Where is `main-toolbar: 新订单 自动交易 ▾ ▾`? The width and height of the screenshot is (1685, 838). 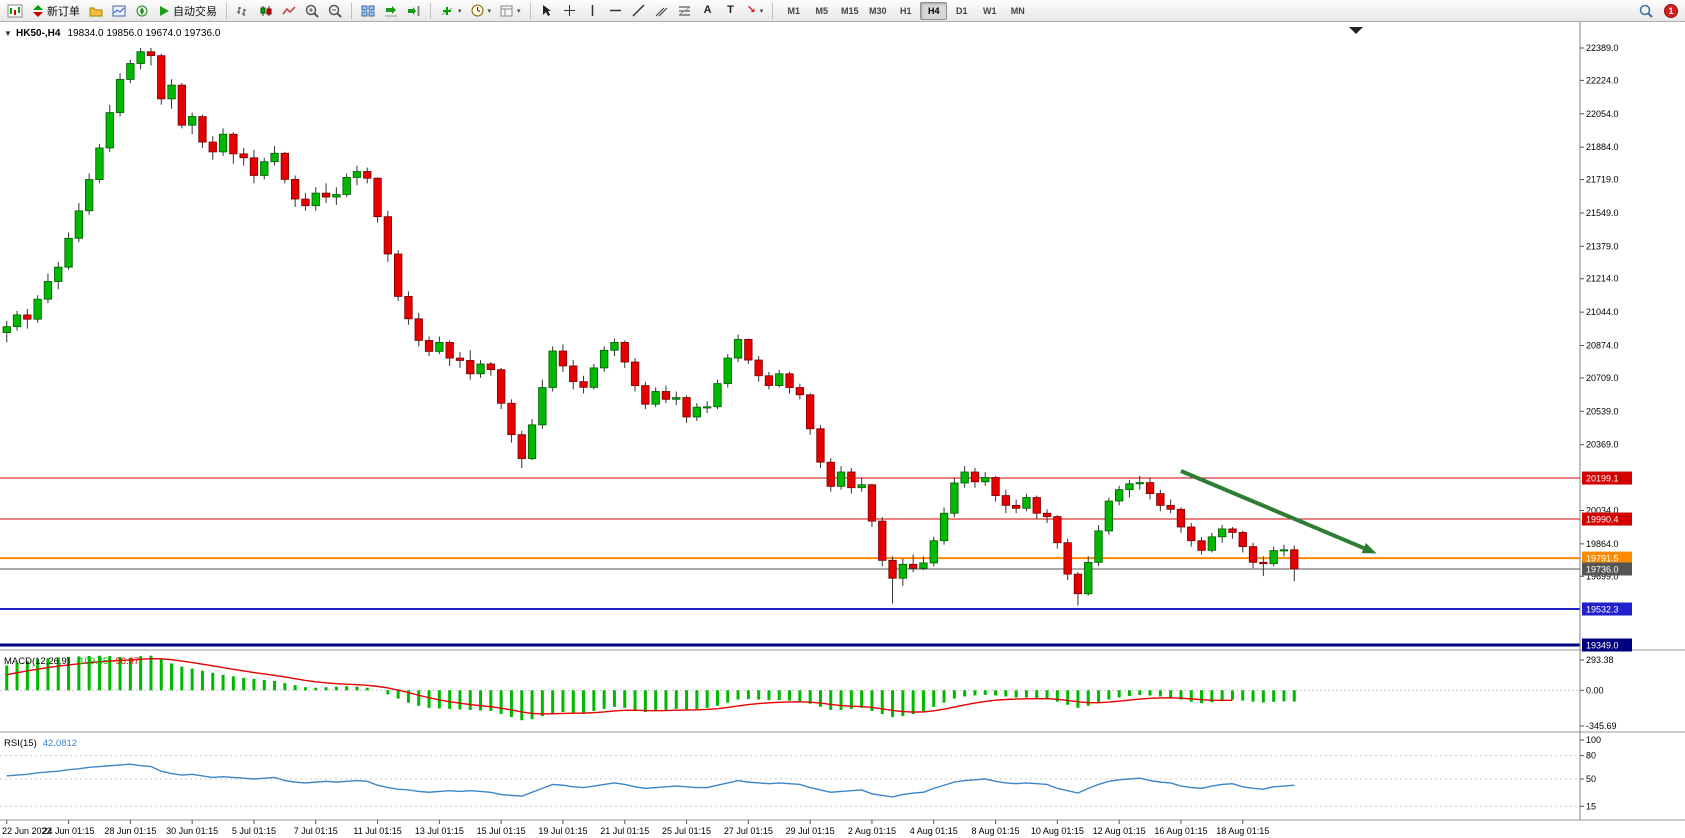 main-toolbar: 新订单 自动交易 ▾ ▾ is located at coordinates (842, 11).